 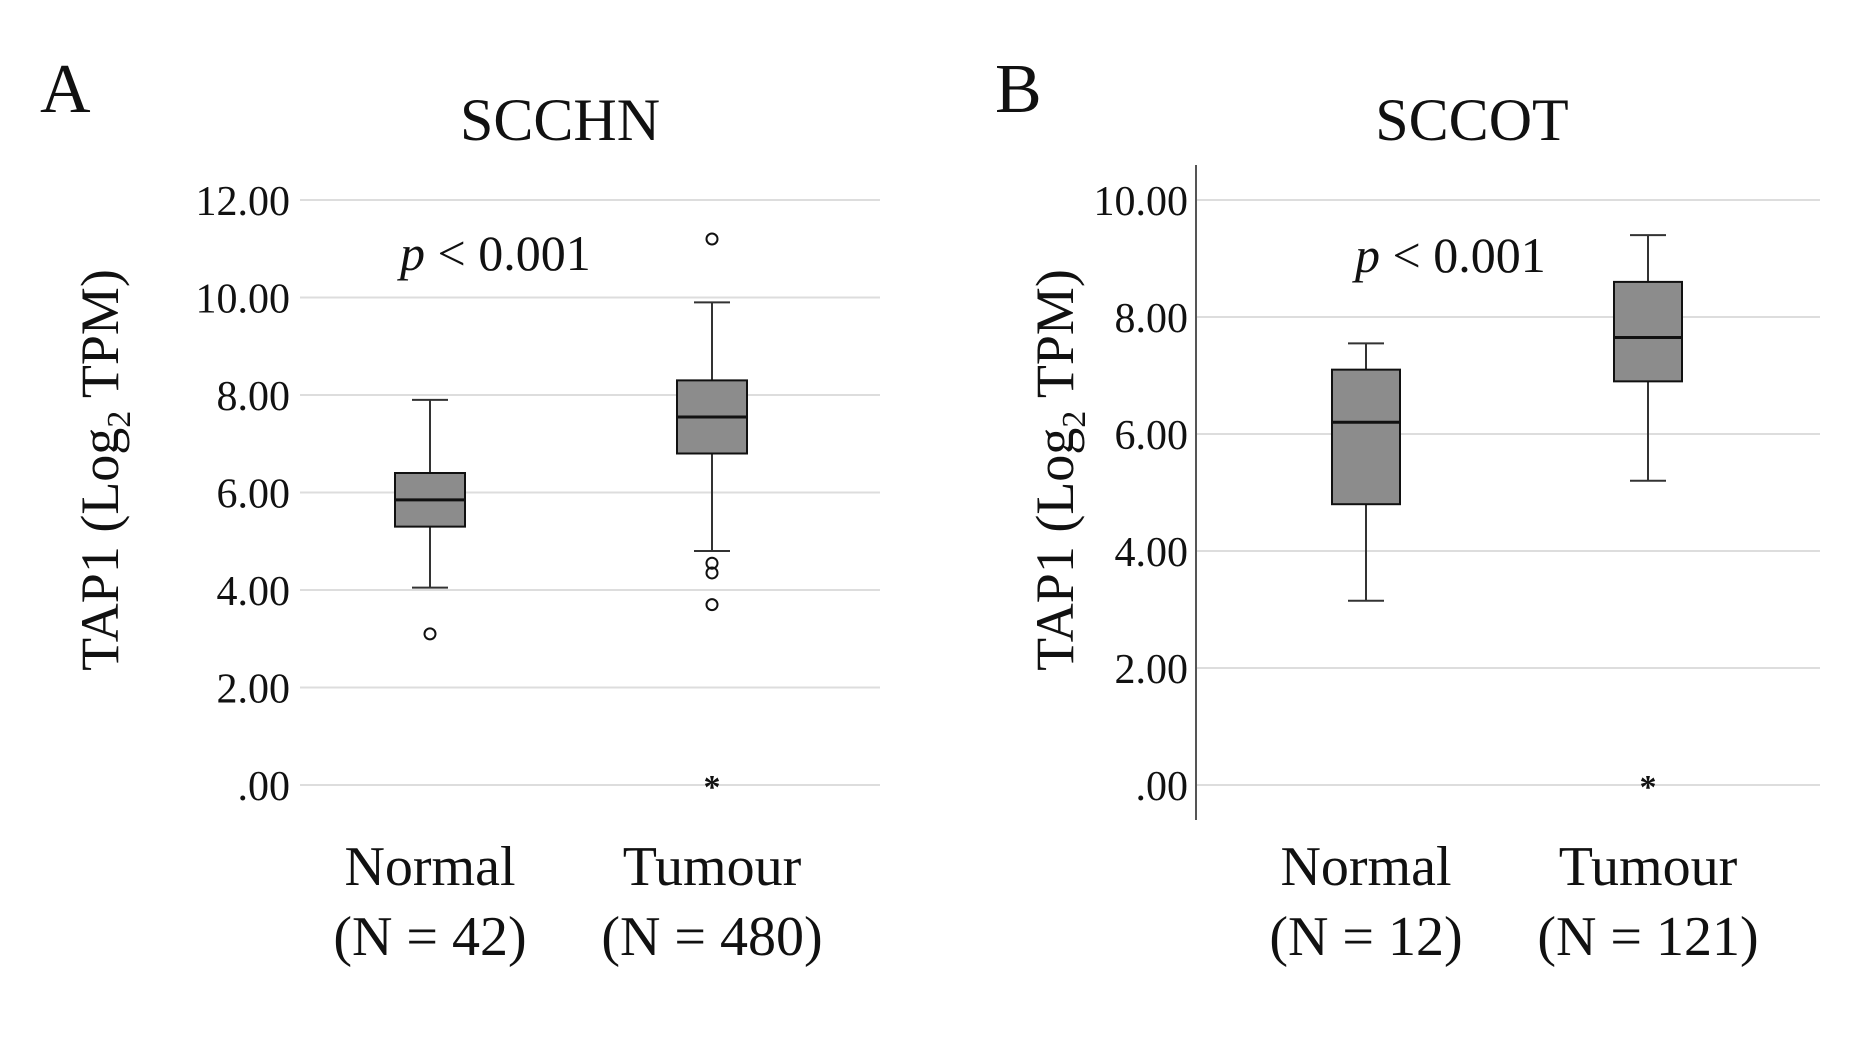 What do you see at coordinates (1018, 89) in the screenshot?
I see `panel-b-letter: B` at bounding box center [1018, 89].